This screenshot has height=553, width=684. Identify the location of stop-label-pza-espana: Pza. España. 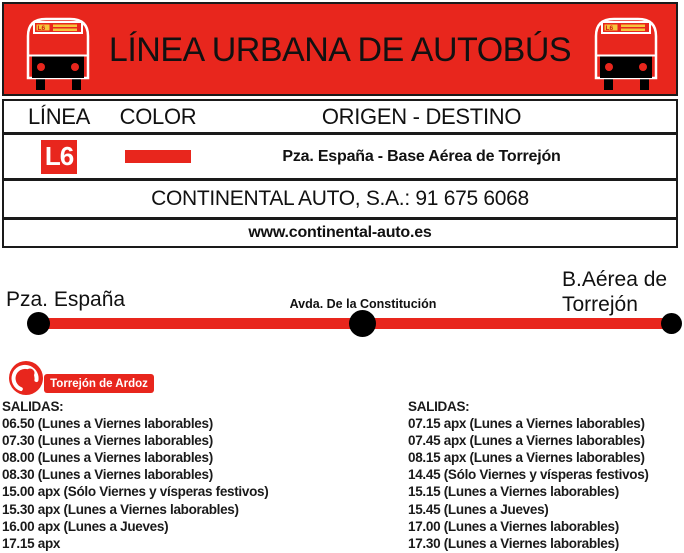
(66, 299).